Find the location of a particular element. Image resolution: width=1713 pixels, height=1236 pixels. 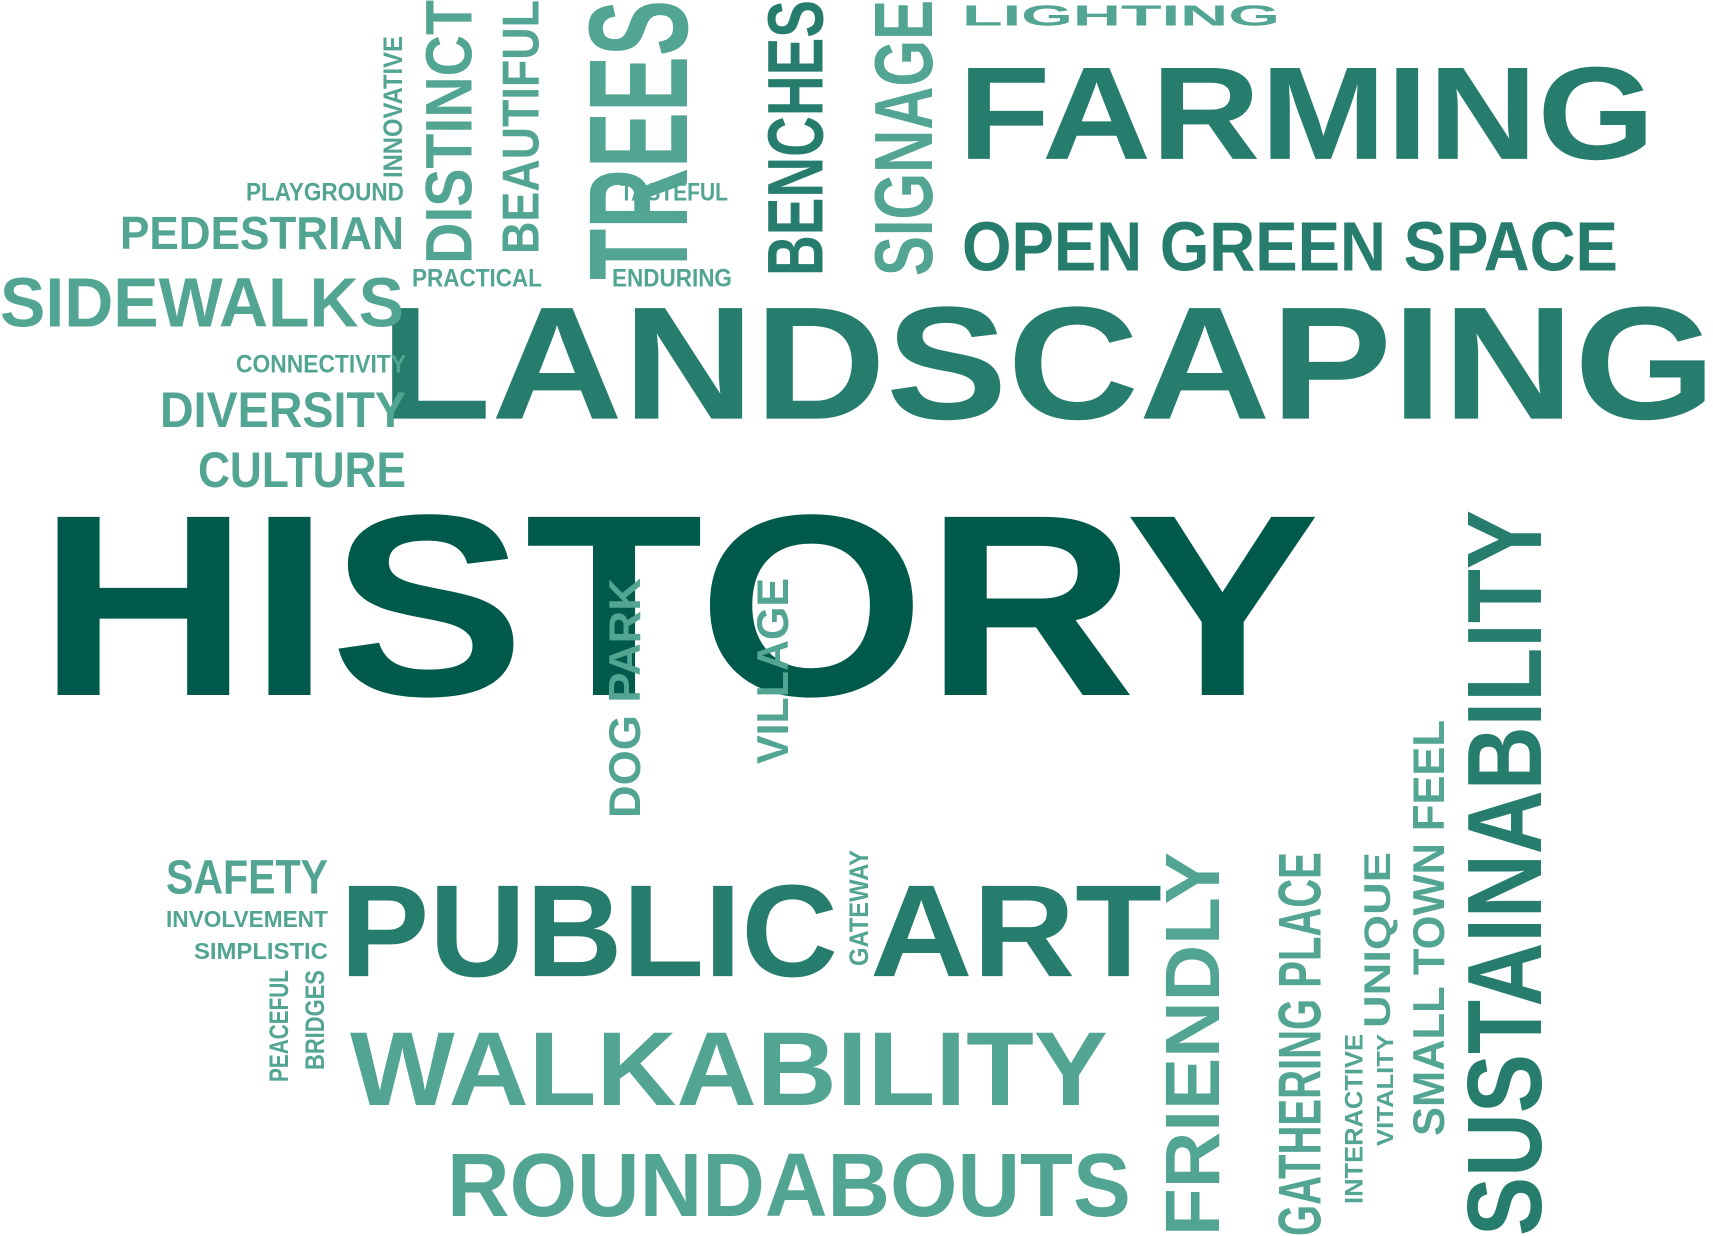

word-involvement: INVOLVEMENT is located at coordinates (247, 919).